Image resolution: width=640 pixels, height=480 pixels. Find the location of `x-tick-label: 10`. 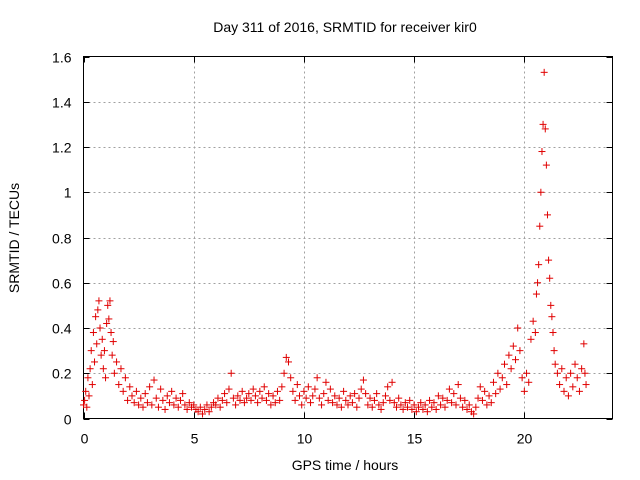

x-tick-label: 10 is located at coordinates (305, 439).